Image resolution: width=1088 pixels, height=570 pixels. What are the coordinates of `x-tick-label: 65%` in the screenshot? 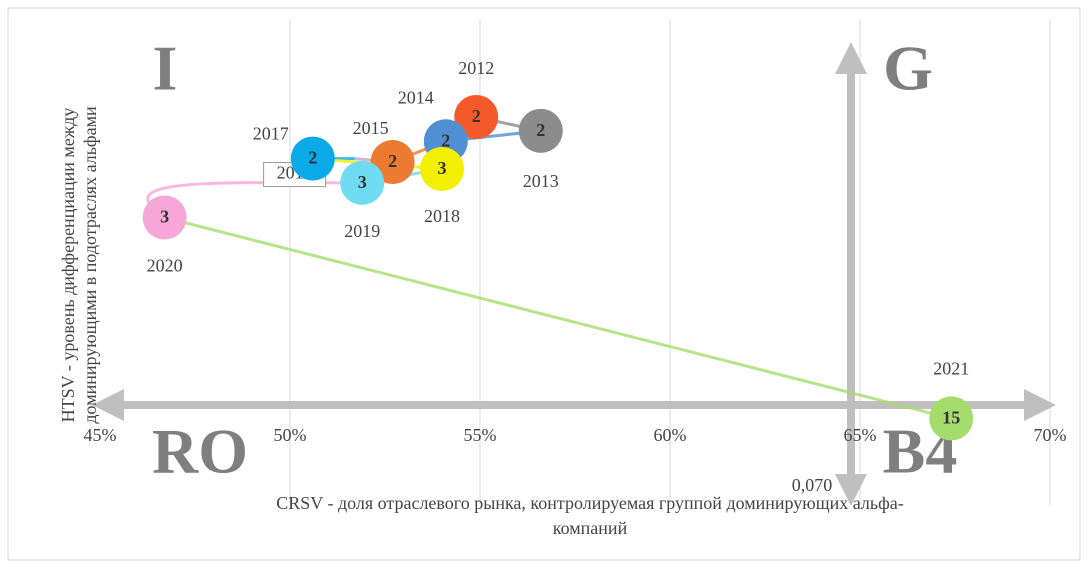 It's located at (860, 435).